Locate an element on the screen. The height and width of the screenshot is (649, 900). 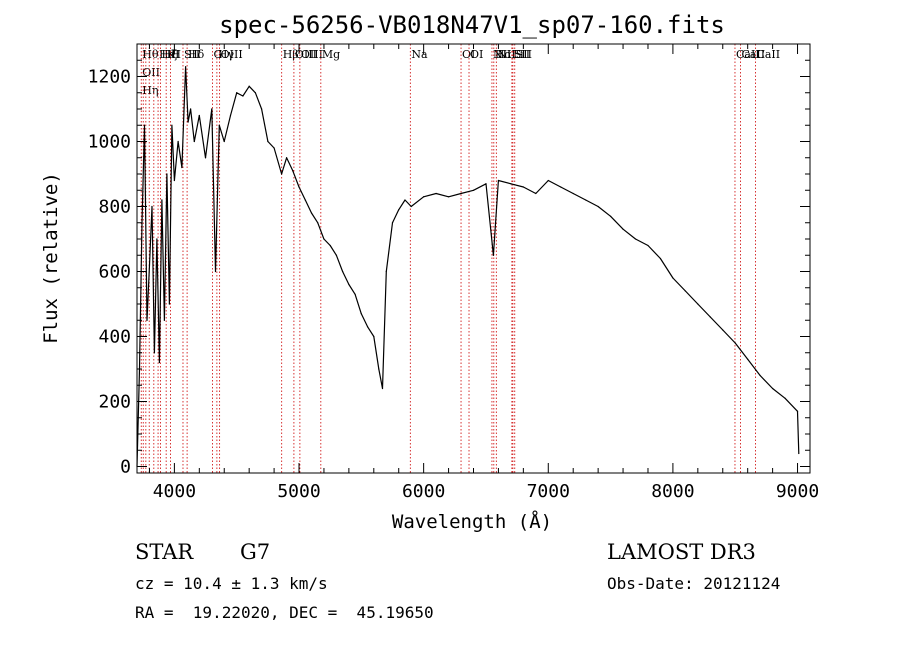
line-marker-label: K is located at coordinates (171, 54).